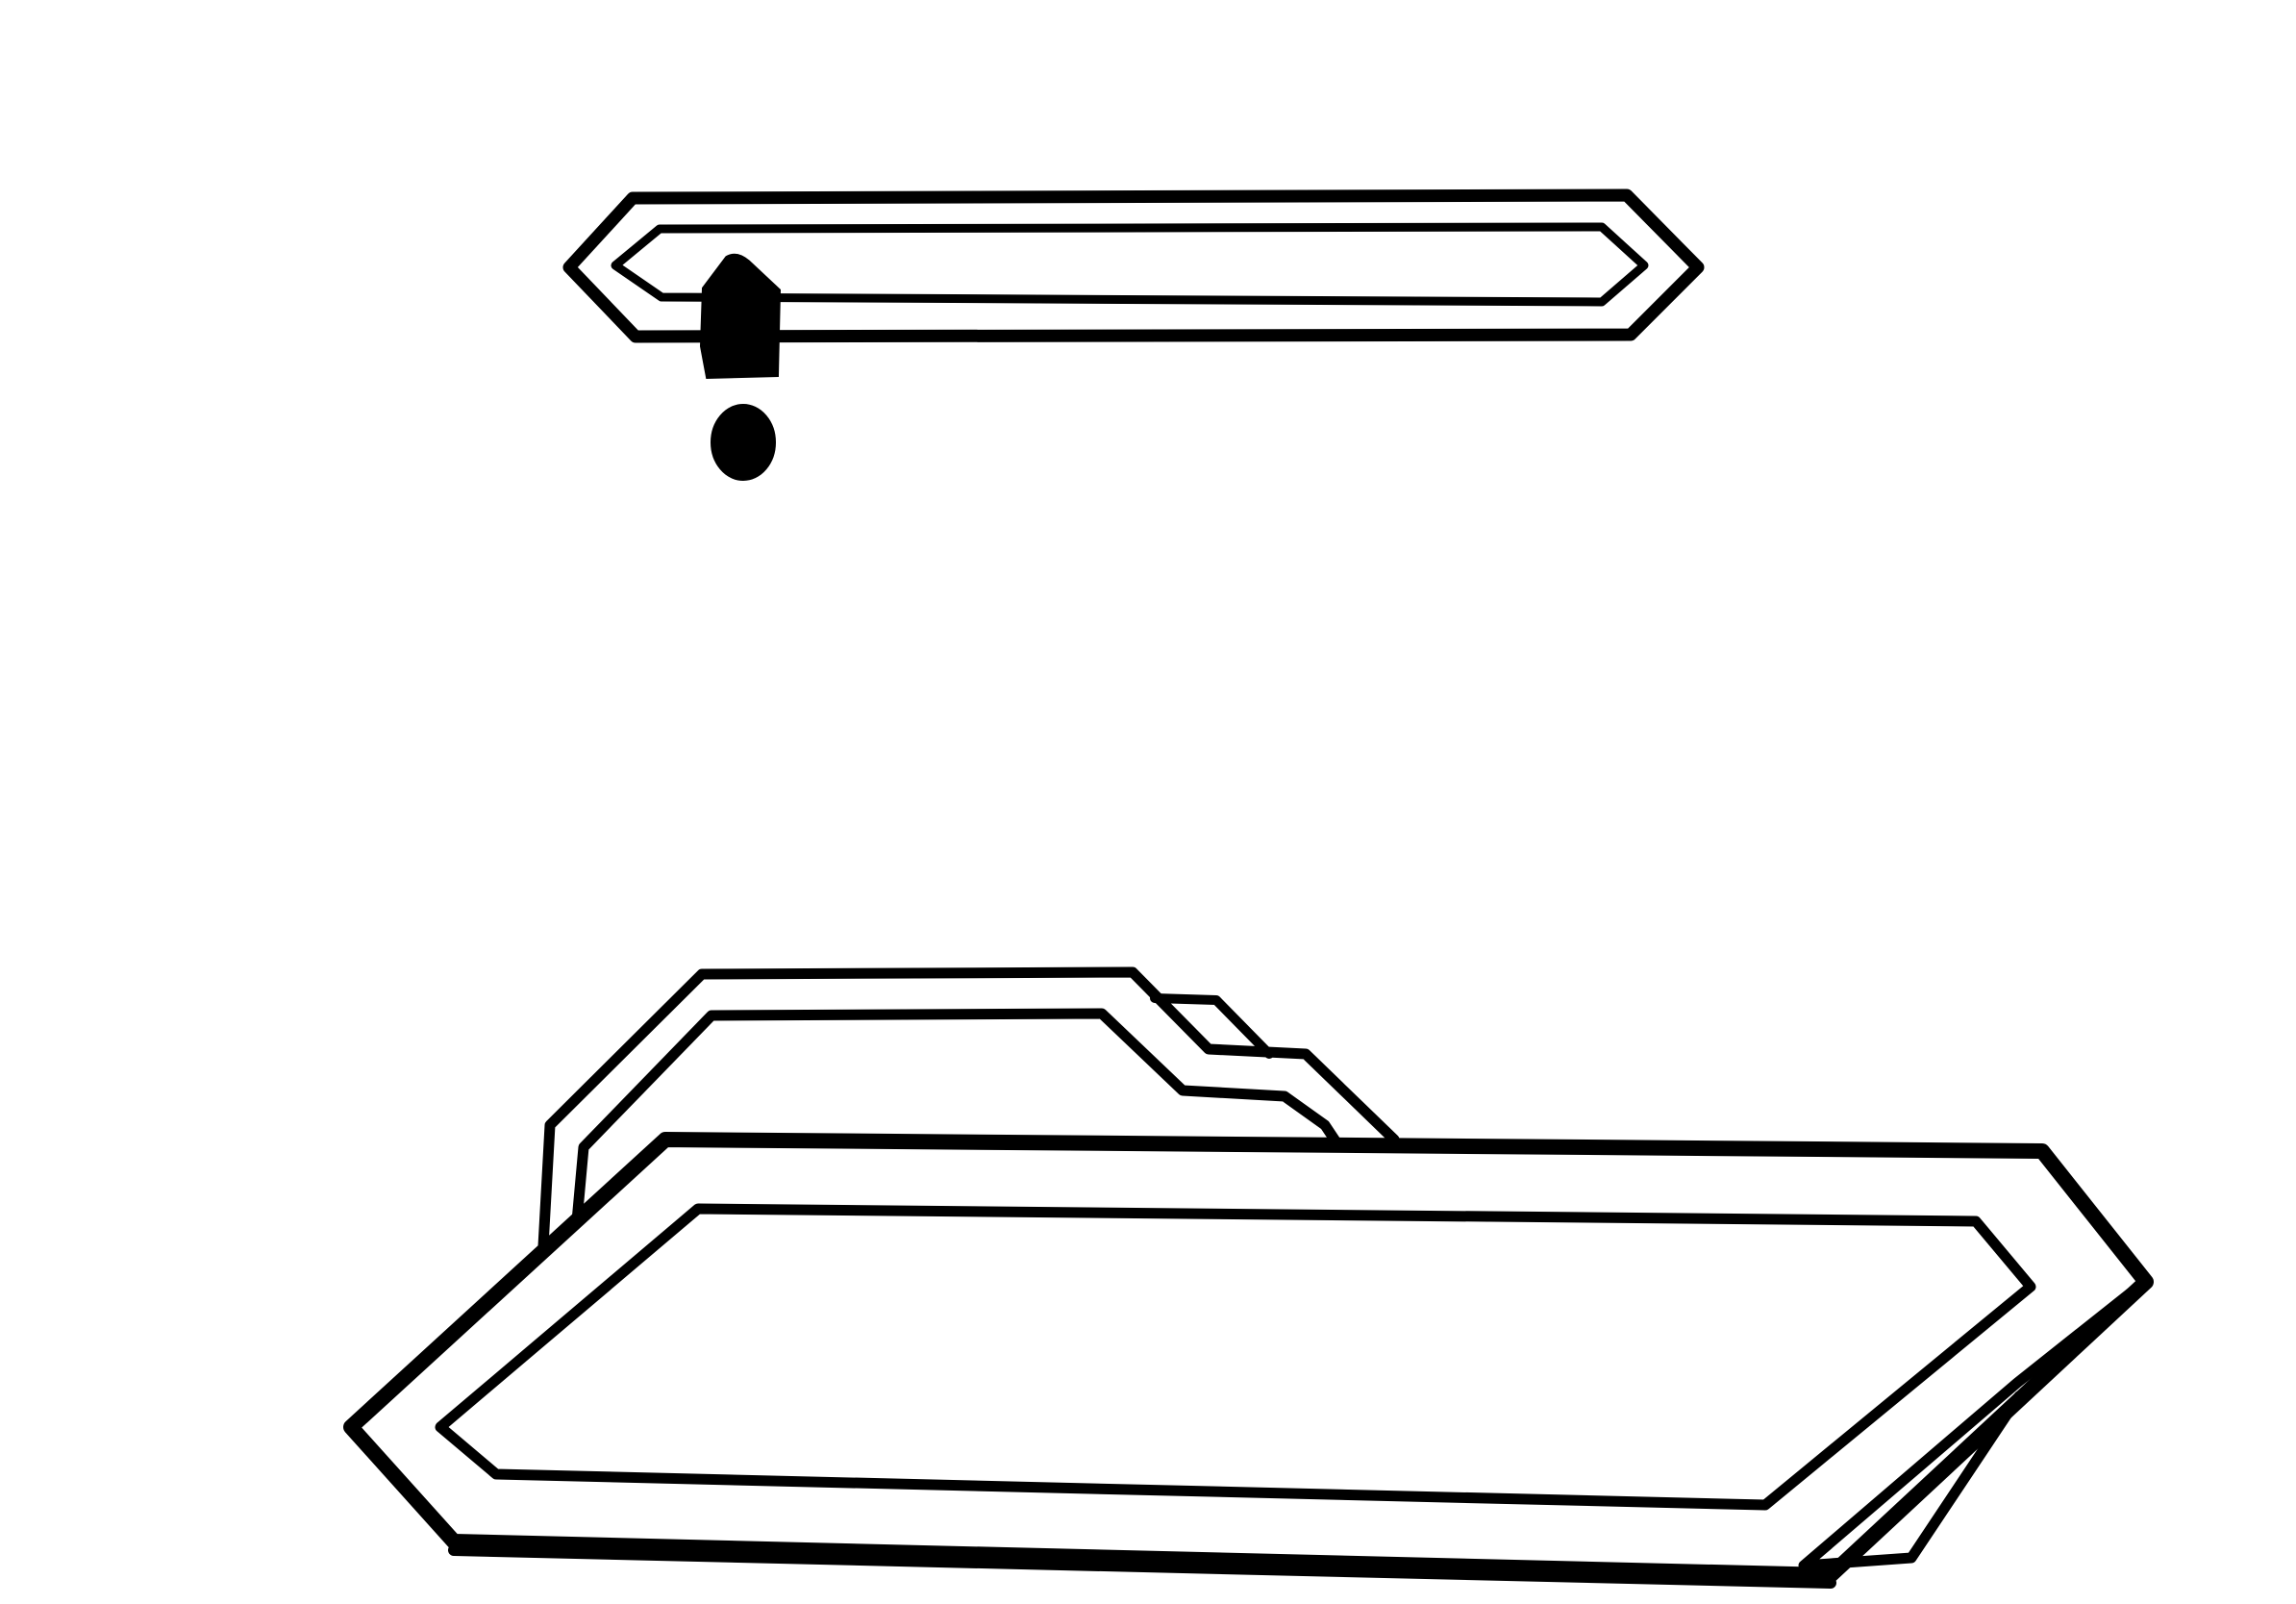  I want to click on folder-bottom-shadow, so click(1142, 1566).